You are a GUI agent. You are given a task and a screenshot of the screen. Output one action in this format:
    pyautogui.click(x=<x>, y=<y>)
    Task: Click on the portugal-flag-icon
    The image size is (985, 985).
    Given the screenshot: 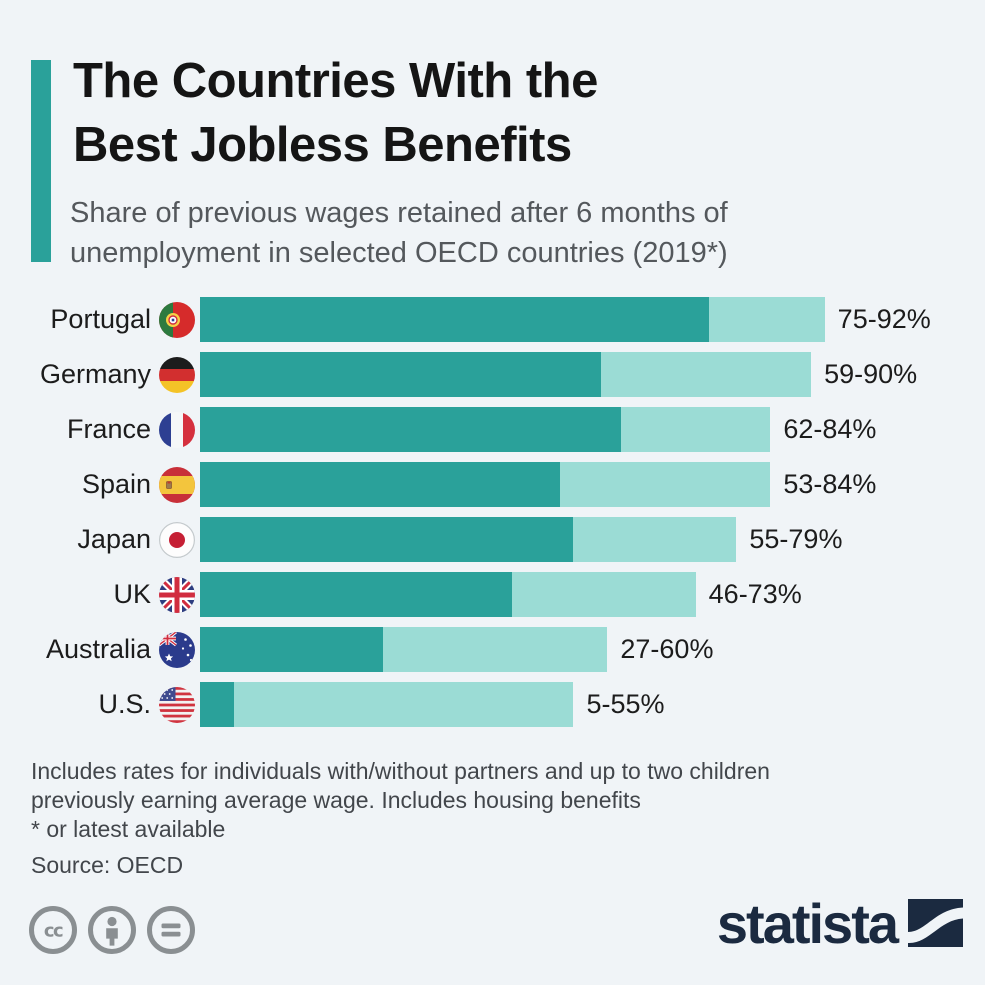 What is the action you would take?
    pyautogui.click(x=177, y=319)
    